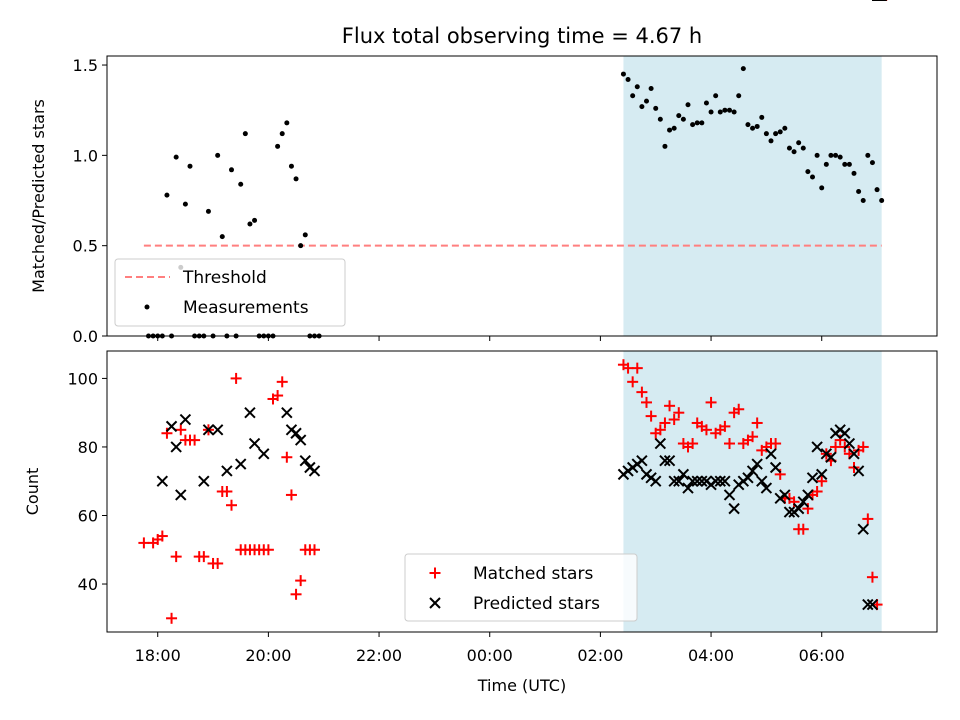 The image size is (960, 720). What do you see at coordinates (82, 378) in the screenshot?
I see `bottom-y-tick-label: 100` at bounding box center [82, 378].